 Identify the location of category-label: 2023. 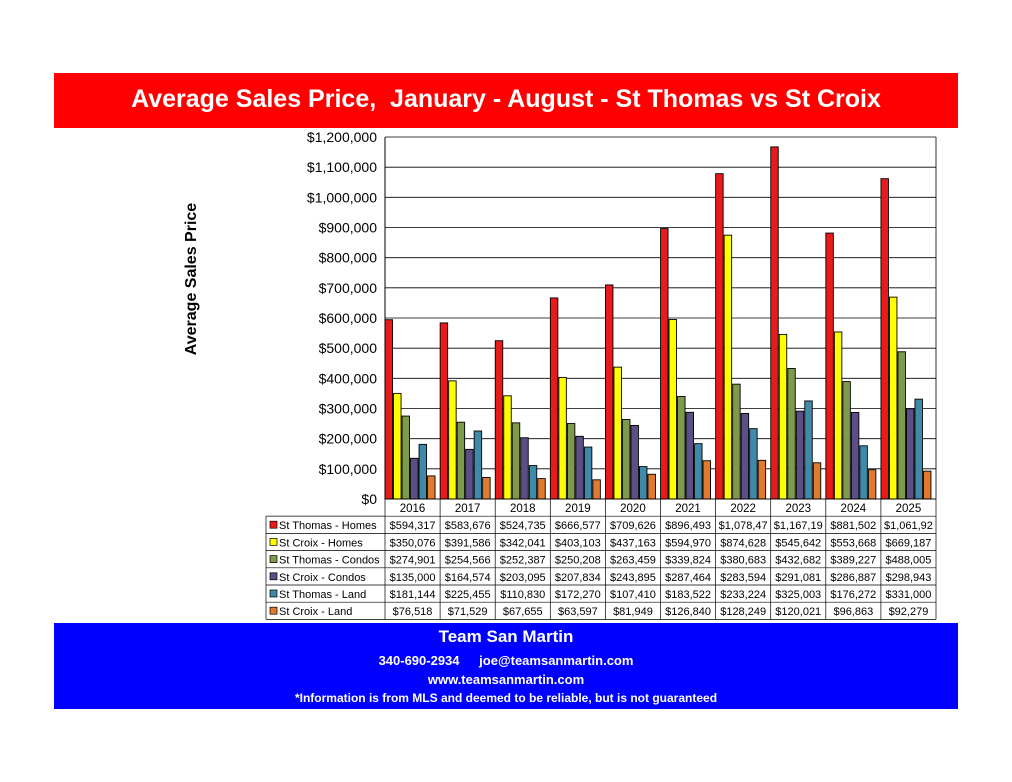
(798, 509).